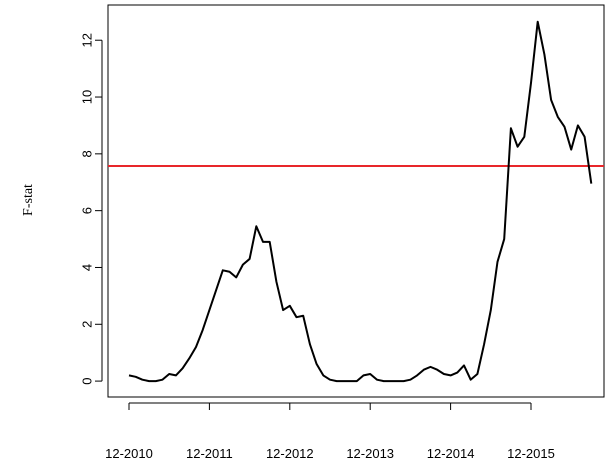  I want to click on x-tick-label: 12-2015, so click(531, 453).